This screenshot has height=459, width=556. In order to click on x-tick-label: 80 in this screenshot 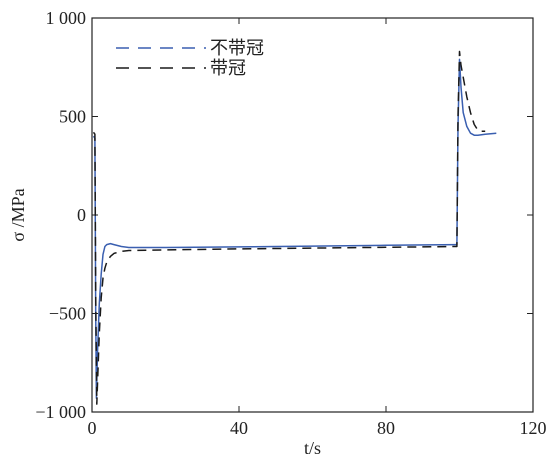, I will do `click(386, 428)`.